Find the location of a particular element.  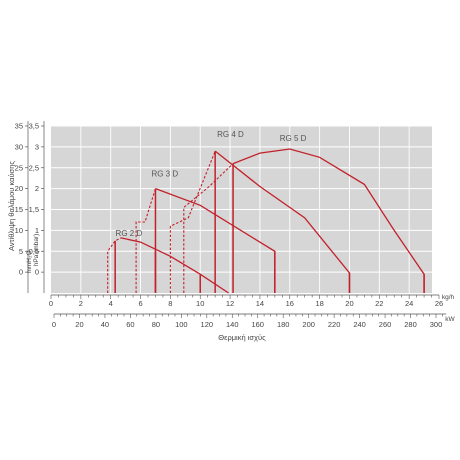

series-curve is located at coordinates (328, 220).